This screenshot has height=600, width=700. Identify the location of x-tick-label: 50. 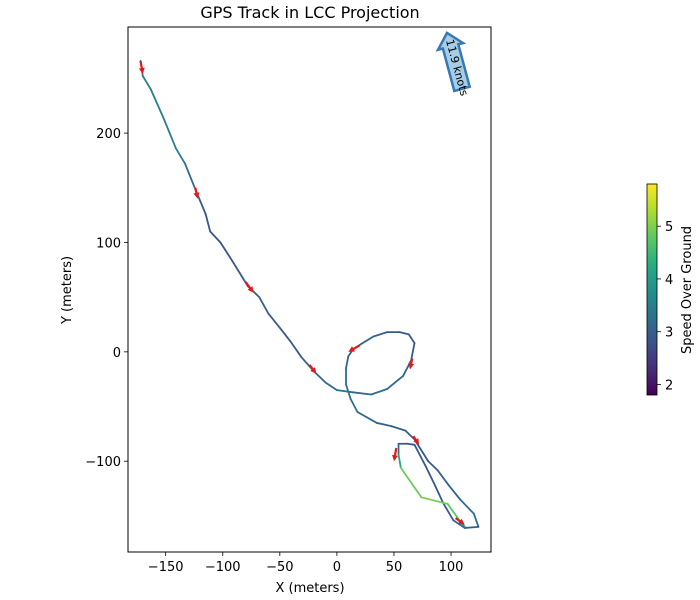
(394, 567).